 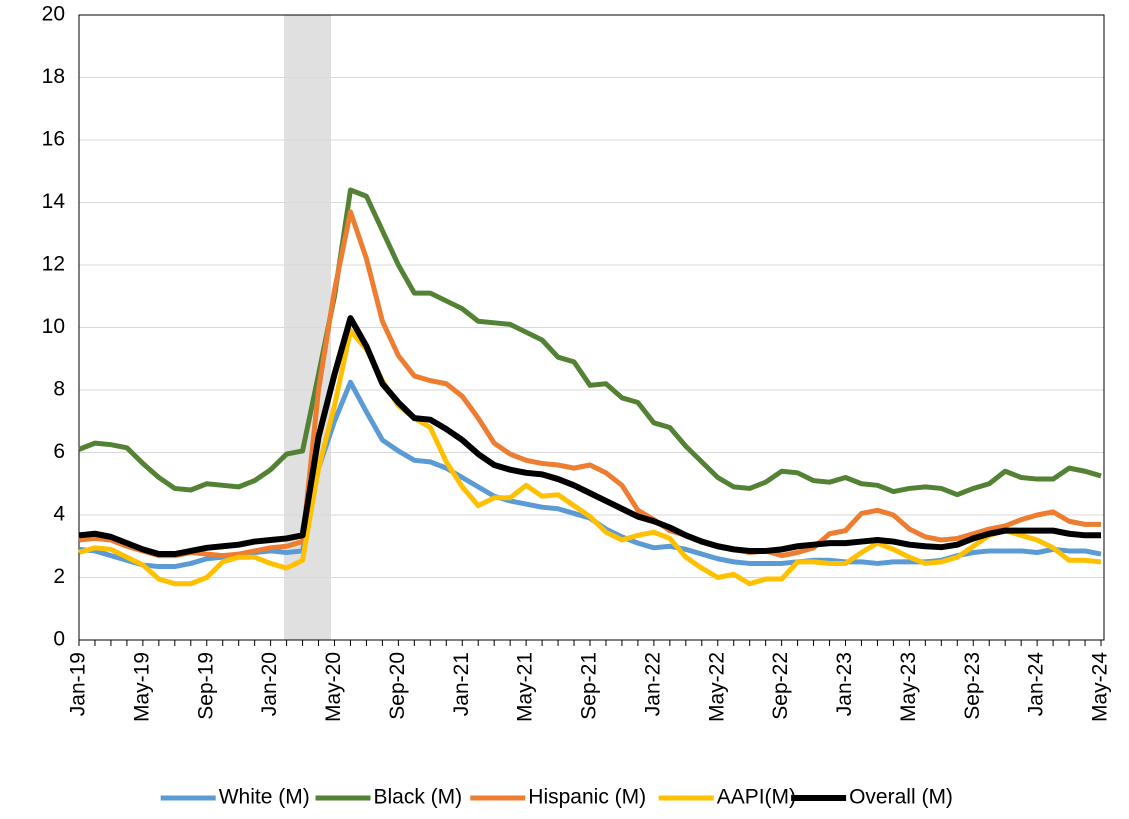 What do you see at coordinates (53, 139) in the screenshot?
I see `y-tick-label: 16` at bounding box center [53, 139].